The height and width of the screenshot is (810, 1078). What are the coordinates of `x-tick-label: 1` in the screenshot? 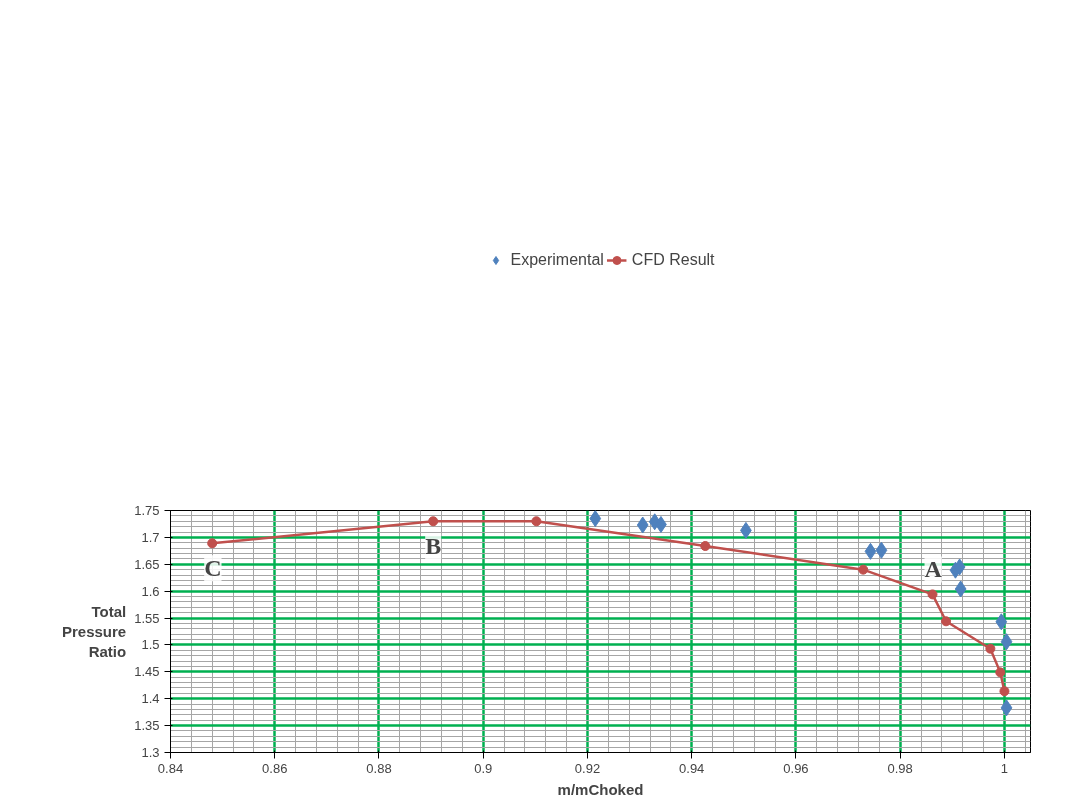 It's located at (1004, 768).